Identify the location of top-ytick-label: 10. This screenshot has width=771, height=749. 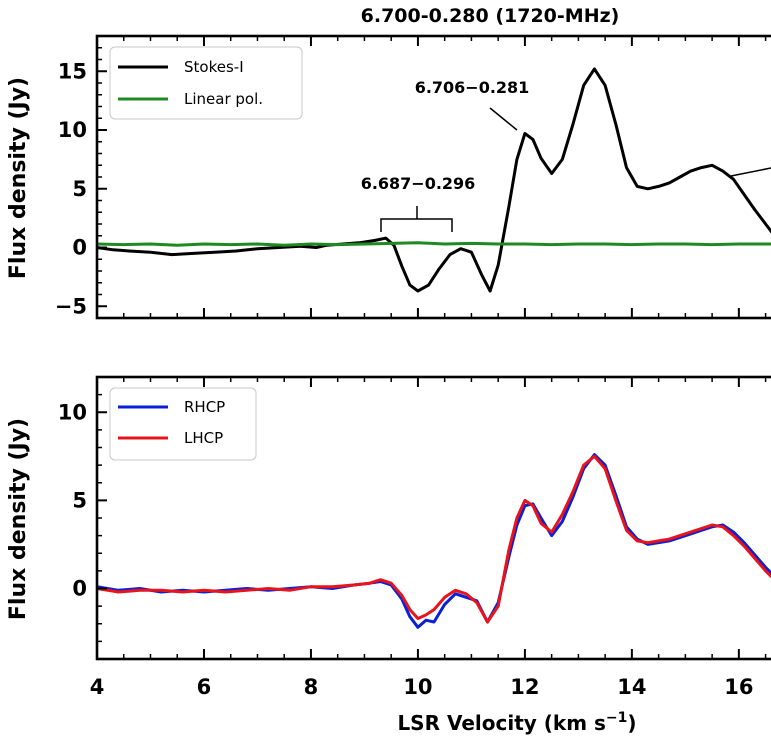
(72, 130).